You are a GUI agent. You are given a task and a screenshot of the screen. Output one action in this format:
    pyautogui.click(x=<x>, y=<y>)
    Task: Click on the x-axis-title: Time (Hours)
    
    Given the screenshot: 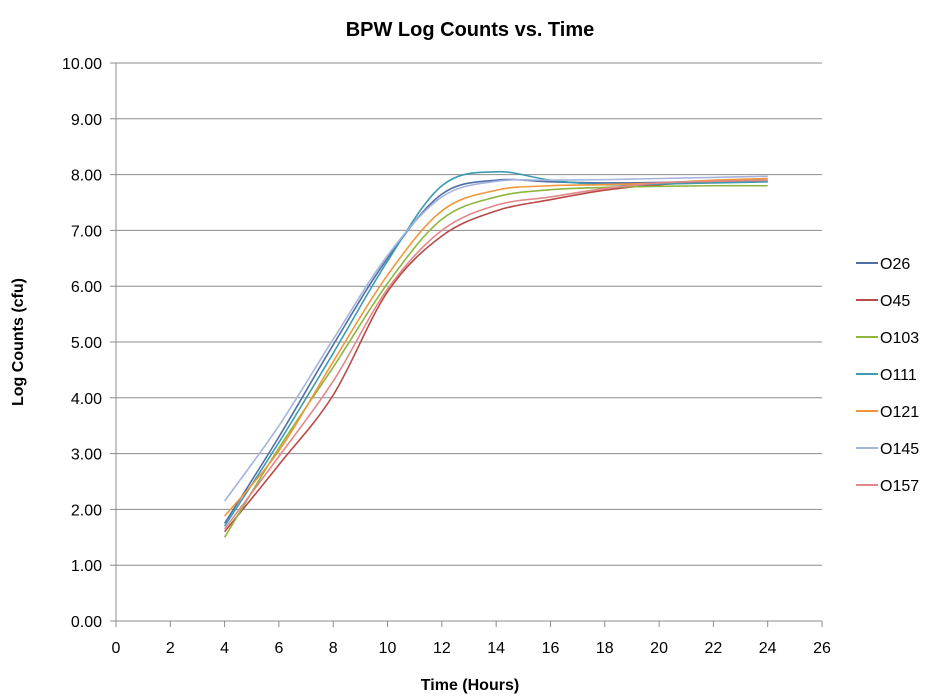 What is the action you would take?
    pyautogui.click(x=470, y=685)
    